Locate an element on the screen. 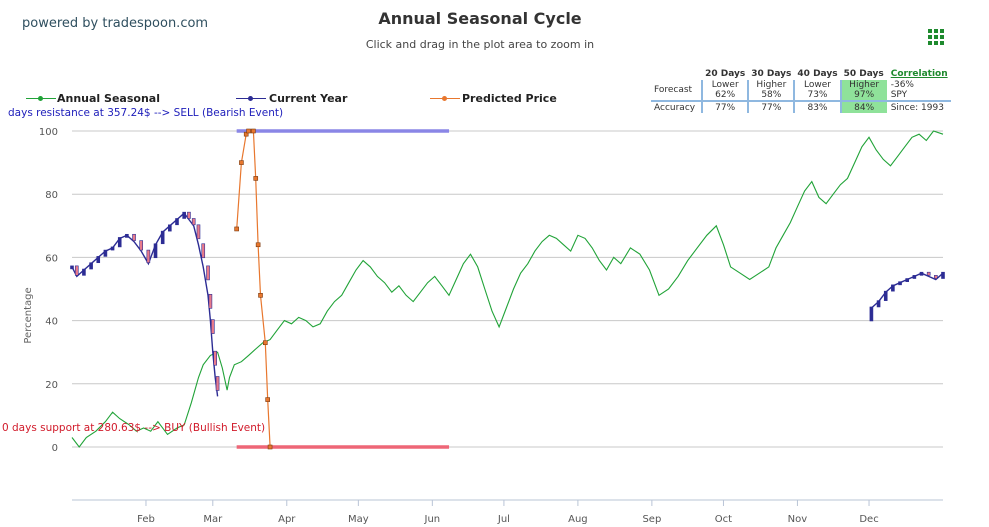 This screenshot has width=989, height=527. y-tick-label: 100 is located at coordinates (48, 132).